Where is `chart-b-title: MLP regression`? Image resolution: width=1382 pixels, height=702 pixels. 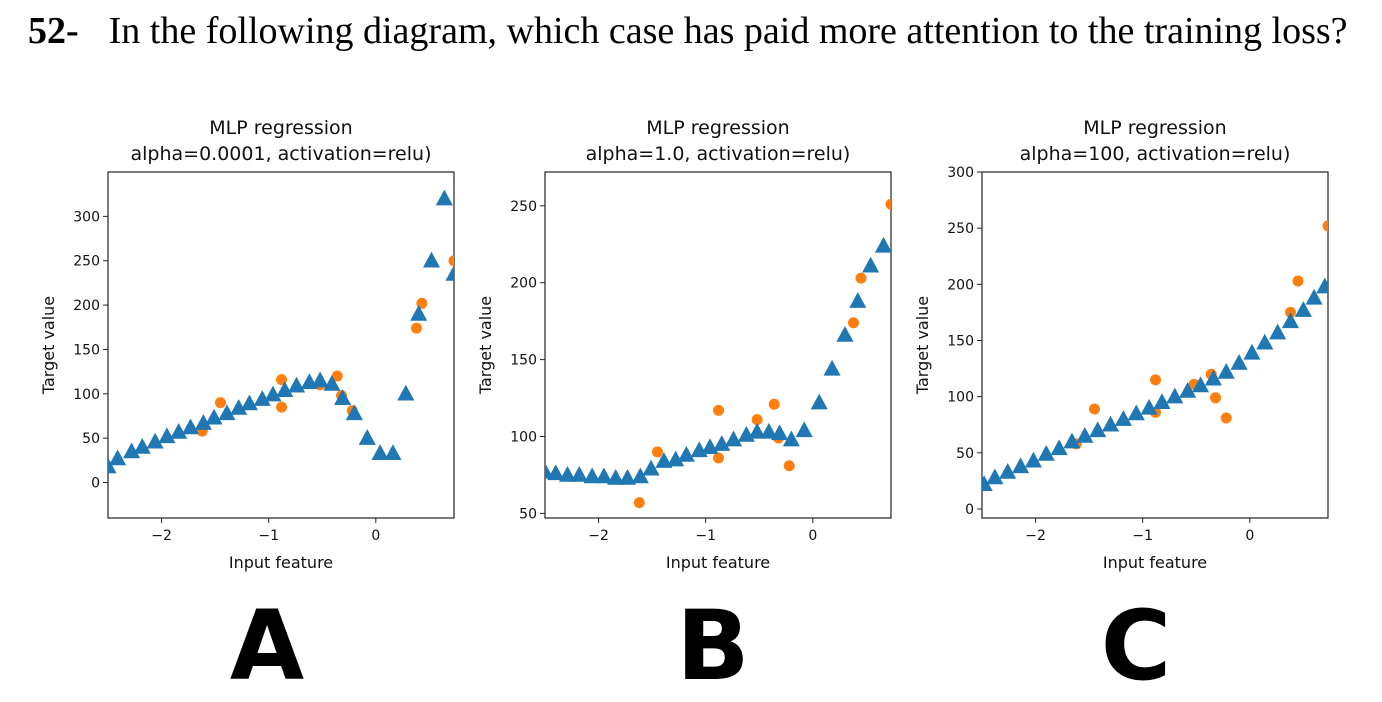 chart-b-title: MLP regression is located at coordinates (717, 128).